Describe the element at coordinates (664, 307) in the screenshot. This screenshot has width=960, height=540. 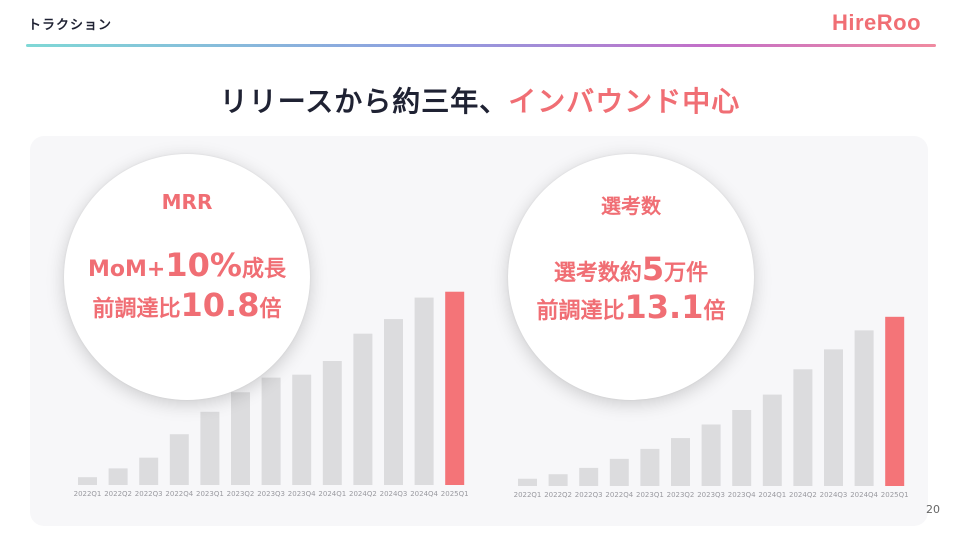
I see `selection-ratio-value: 13.1` at that location.